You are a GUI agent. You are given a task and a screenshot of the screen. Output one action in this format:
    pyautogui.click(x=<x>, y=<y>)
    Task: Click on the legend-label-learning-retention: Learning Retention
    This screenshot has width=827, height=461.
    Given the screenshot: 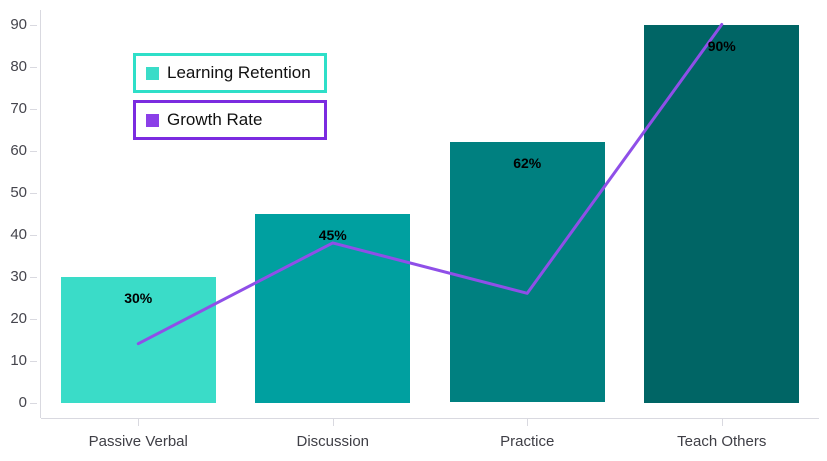 What is the action you would take?
    pyautogui.click(x=239, y=72)
    